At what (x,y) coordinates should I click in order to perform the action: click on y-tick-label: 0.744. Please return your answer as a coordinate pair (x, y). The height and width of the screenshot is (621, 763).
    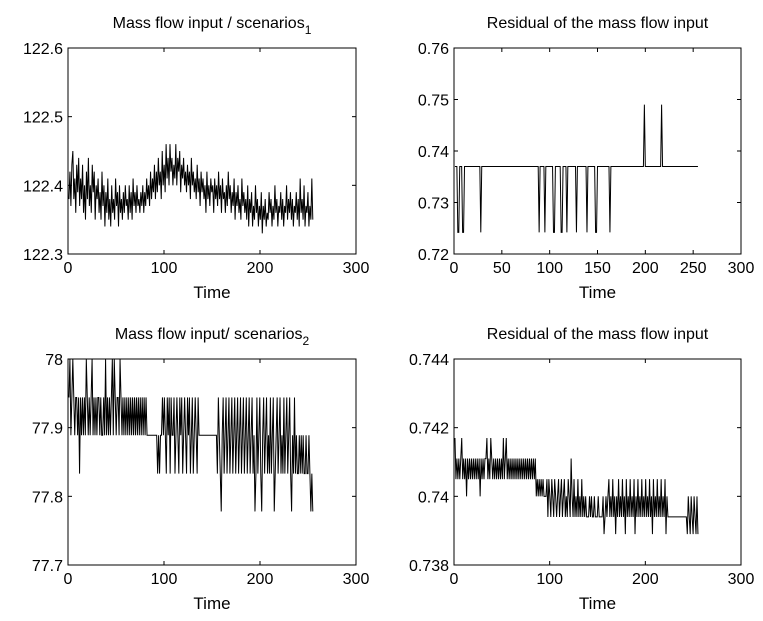
    Looking at the image, I should click on (429, 360).